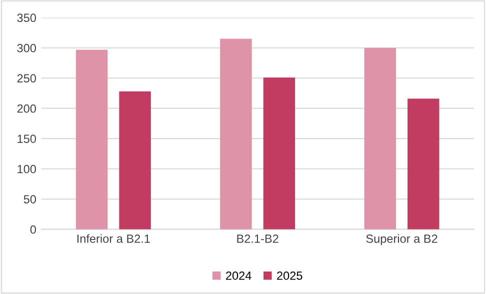 This screenshot has height=294, width=486. Describe the element at coordinates (257, 238) in the screenshot. I see `x-tick-label: B2.1-B2` at that location.